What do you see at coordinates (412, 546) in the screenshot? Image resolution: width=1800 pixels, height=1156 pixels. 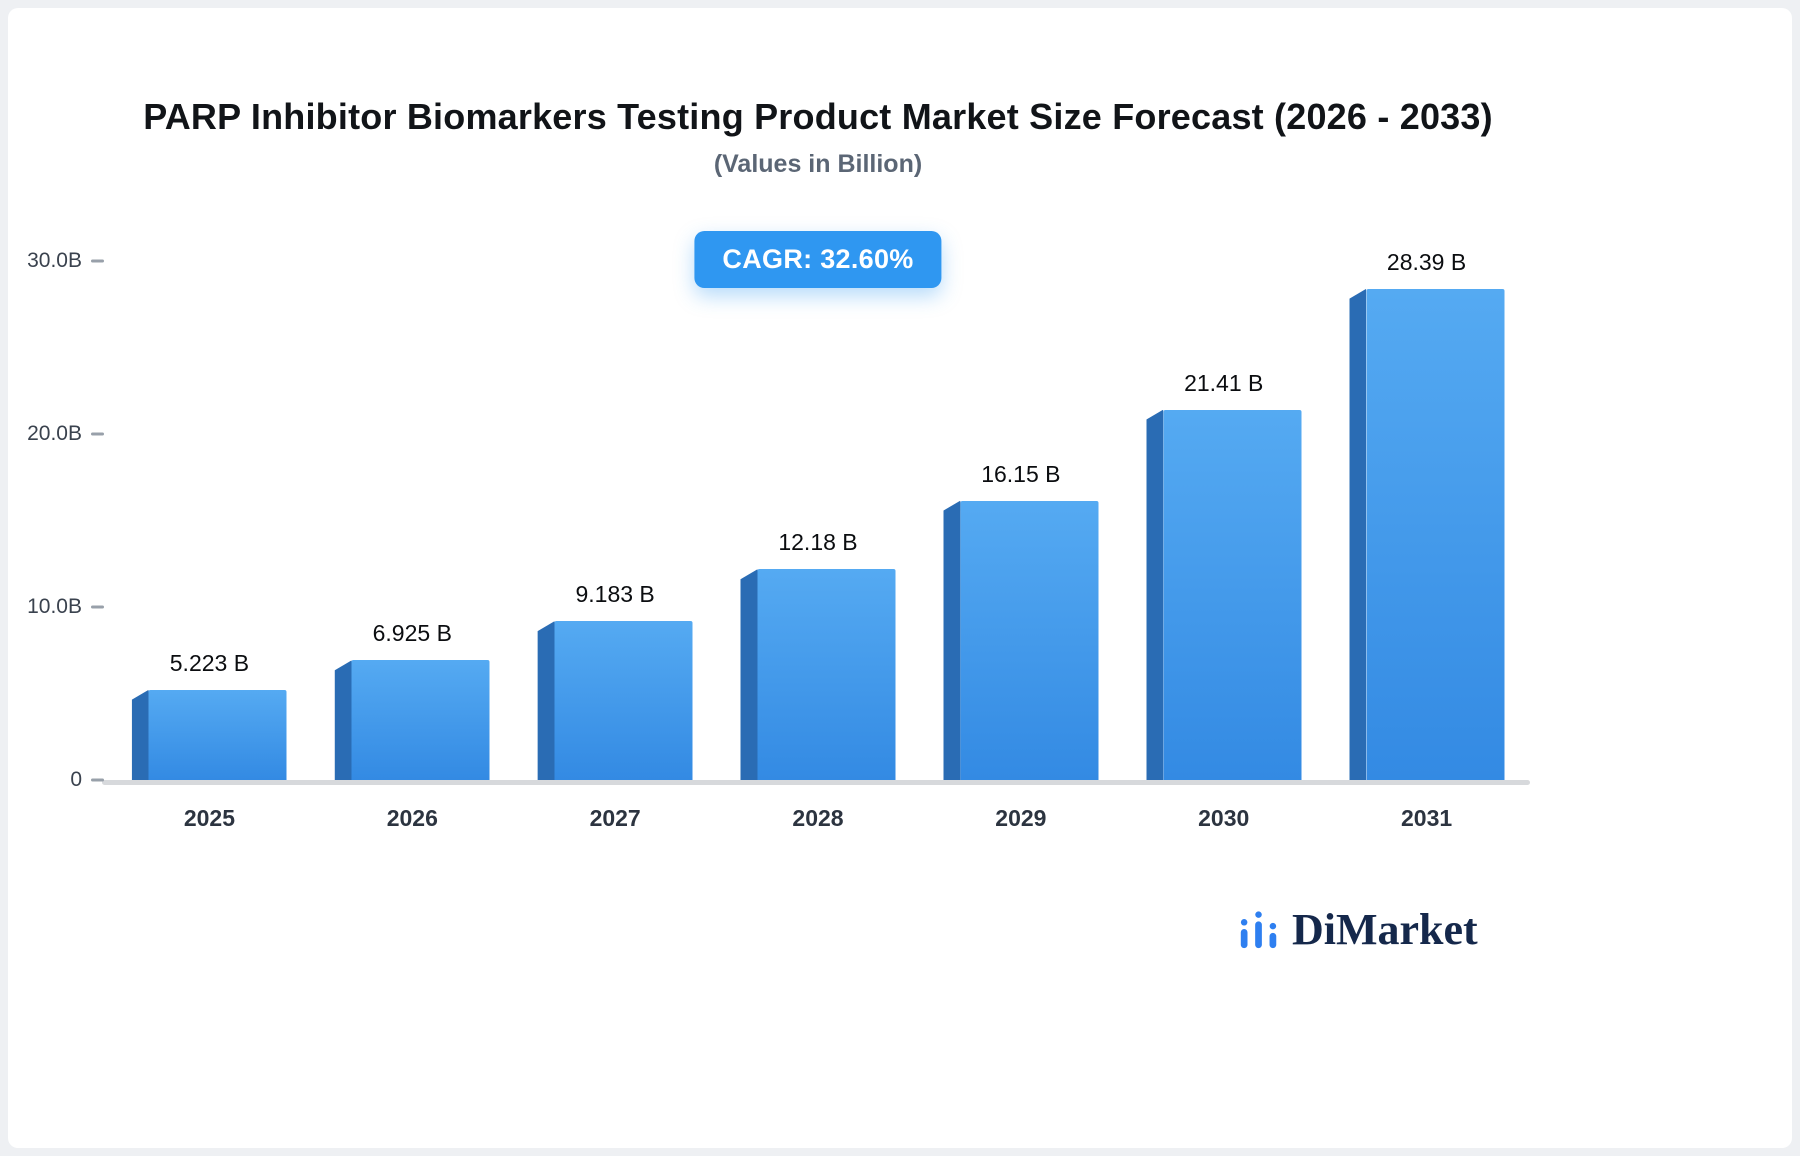 I see `bar-group-2026: 6.925 B 2026` at bounding box center [412, 546].